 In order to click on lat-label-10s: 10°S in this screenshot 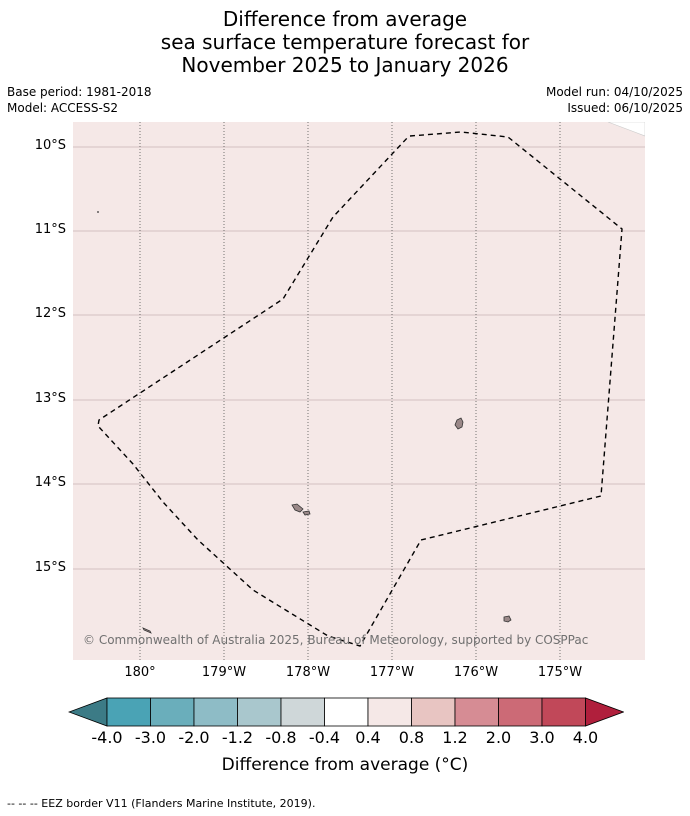, I will do `click(50, 145)`.